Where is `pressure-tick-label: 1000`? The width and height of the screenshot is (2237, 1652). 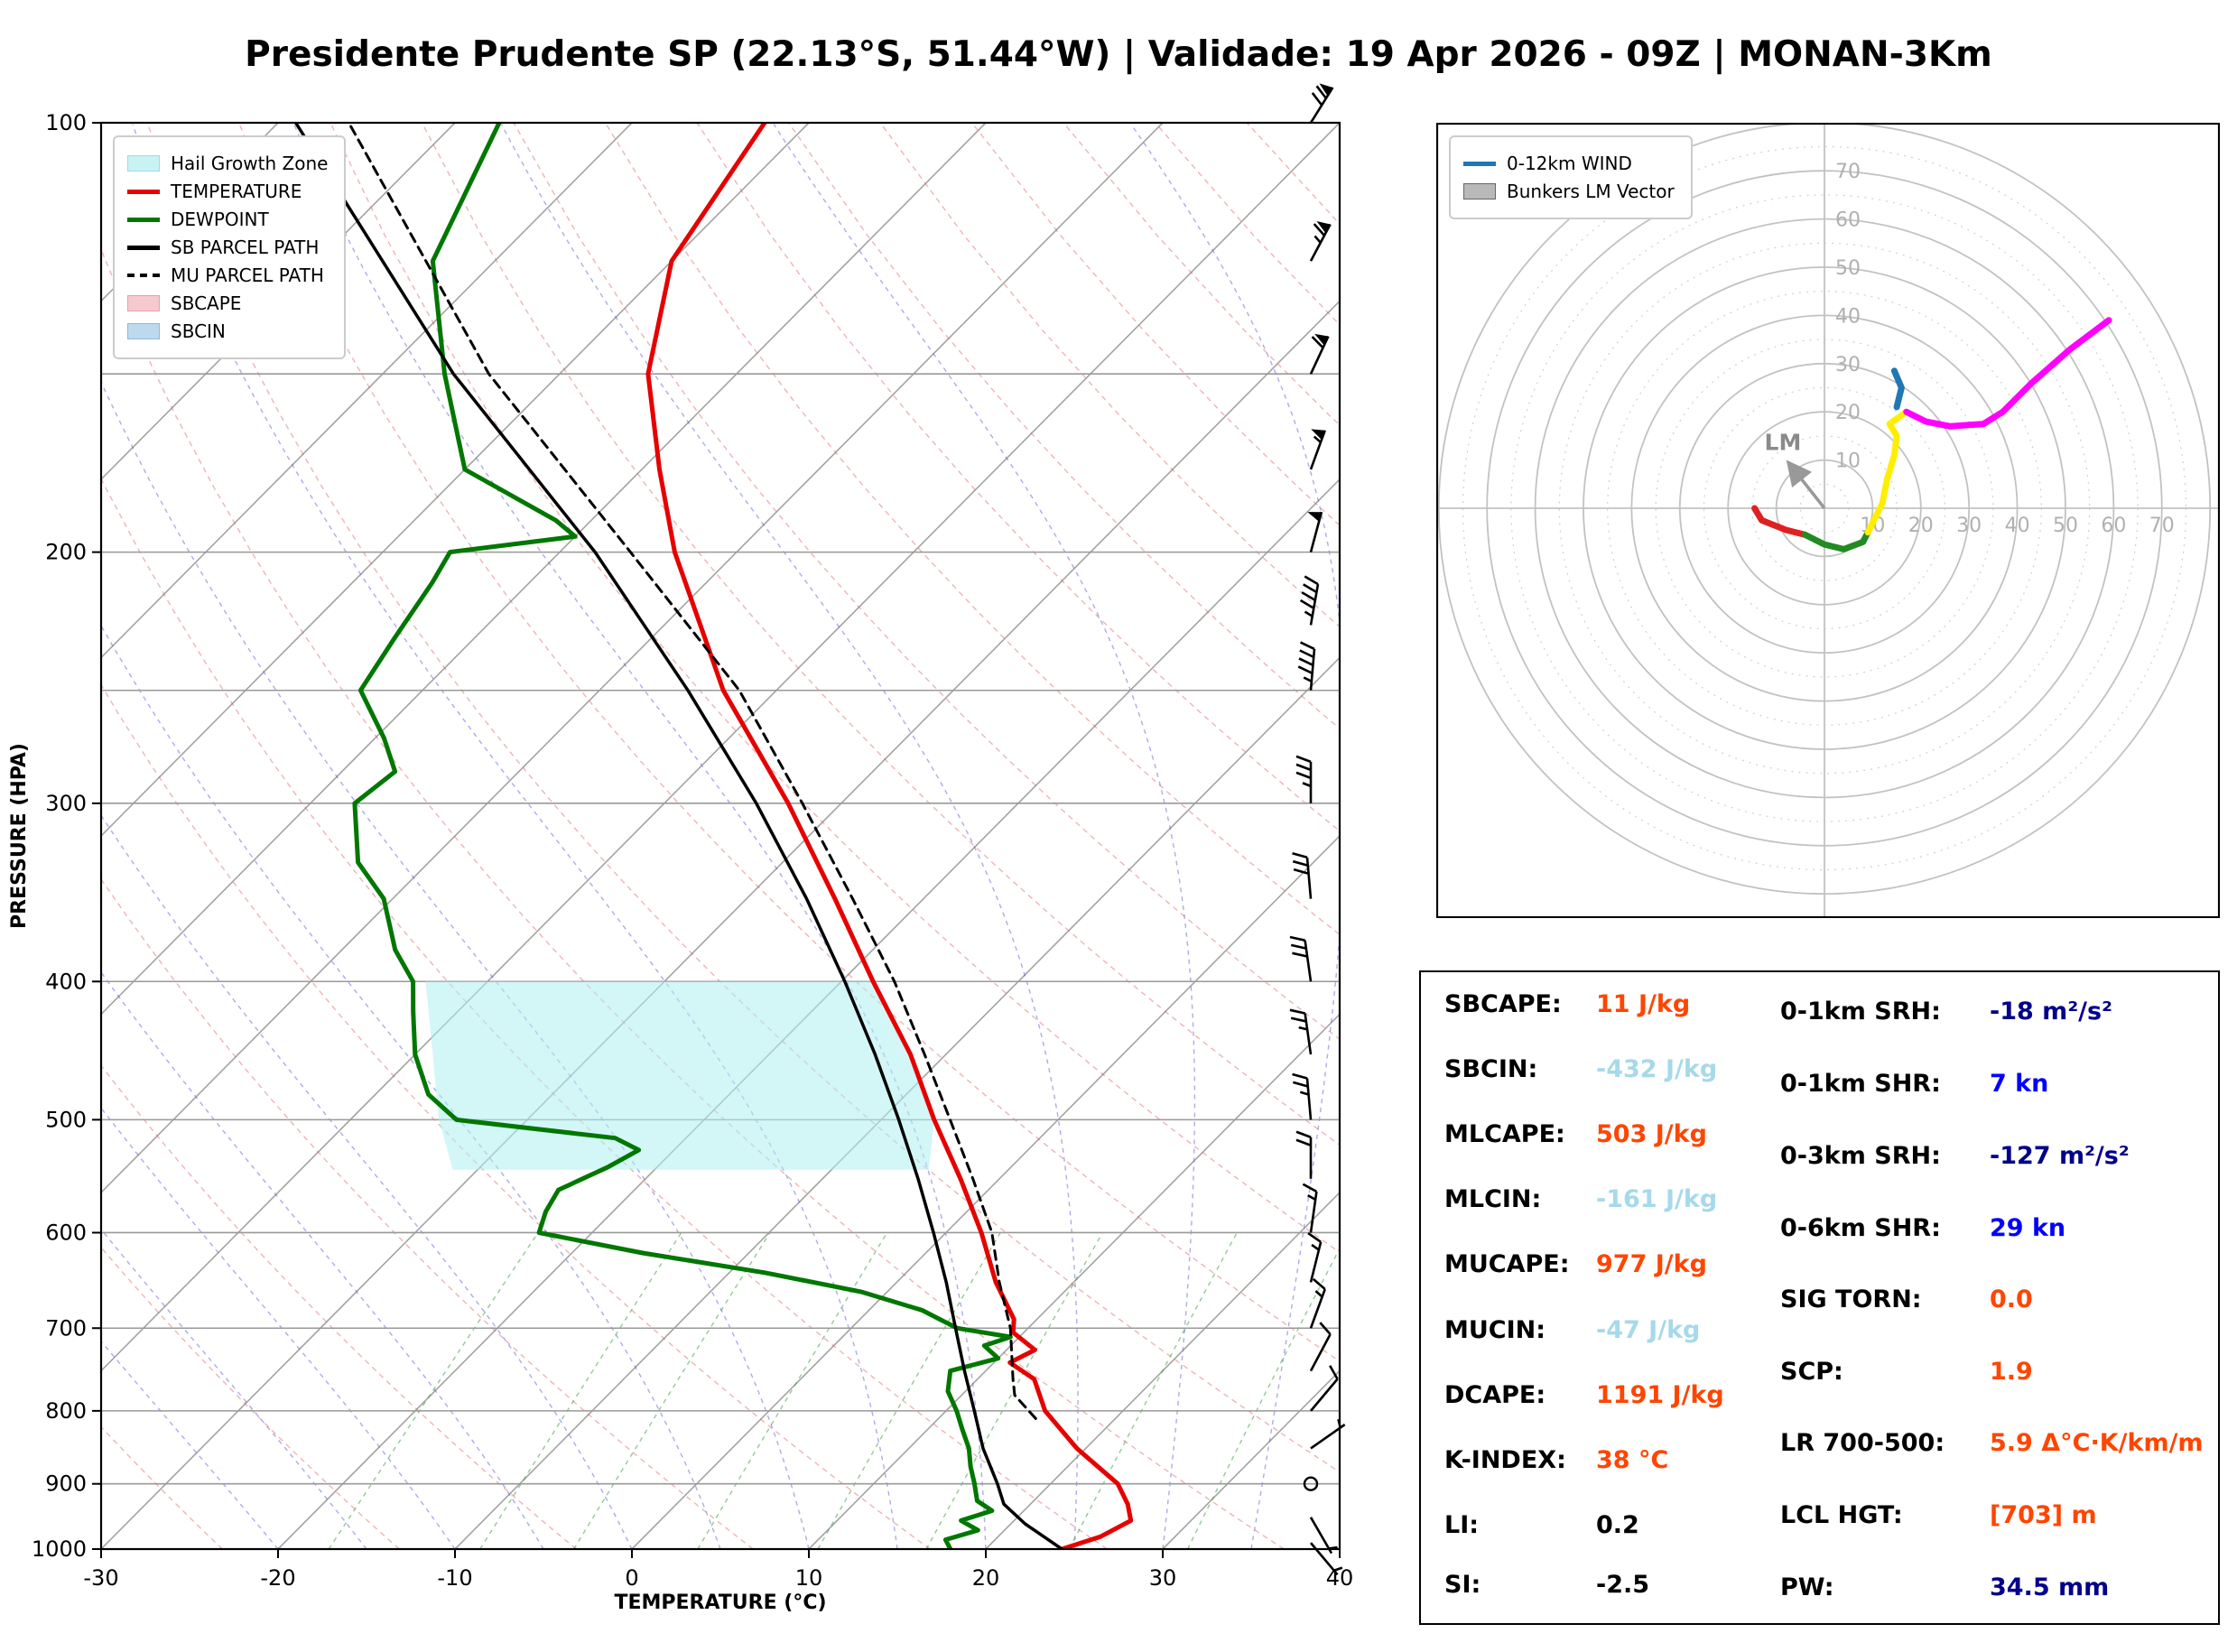 pressure-tick-label: 1000 is located at coordinates (59, 1549).